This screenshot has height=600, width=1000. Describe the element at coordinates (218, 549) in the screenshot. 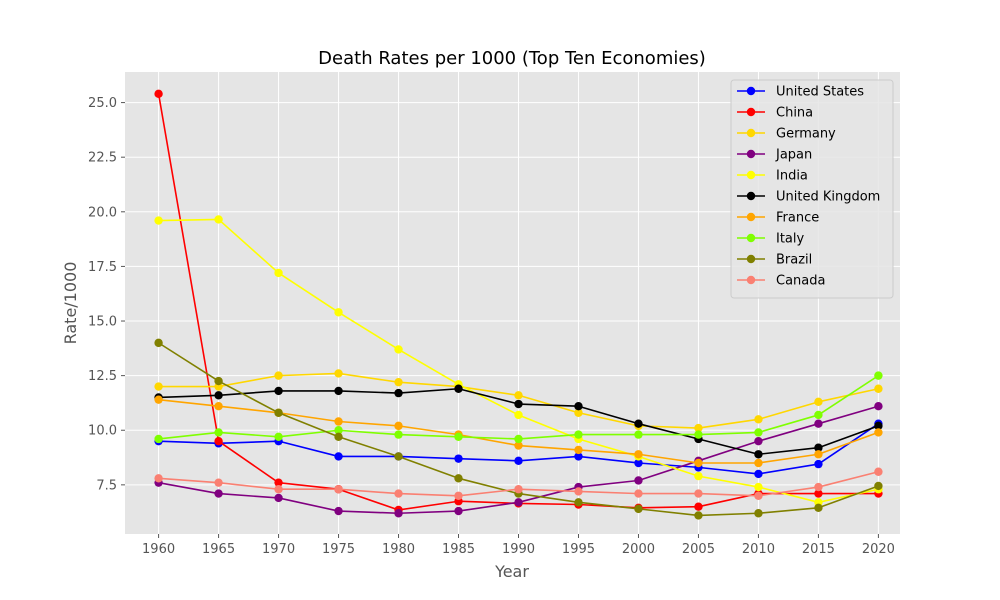

I see `x-tick-label: 1965` at that location.